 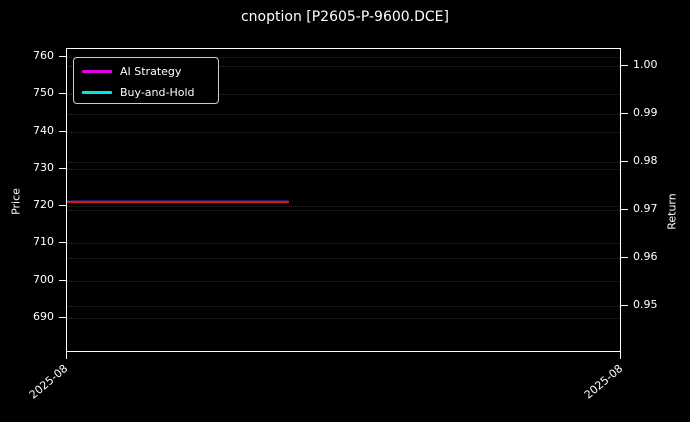 What do you see at coordinates (344, 17) in the screenshot?
I see `chart-title: cnoption [P2605-P-9600.DCE]` at bounding box center [344, 17].